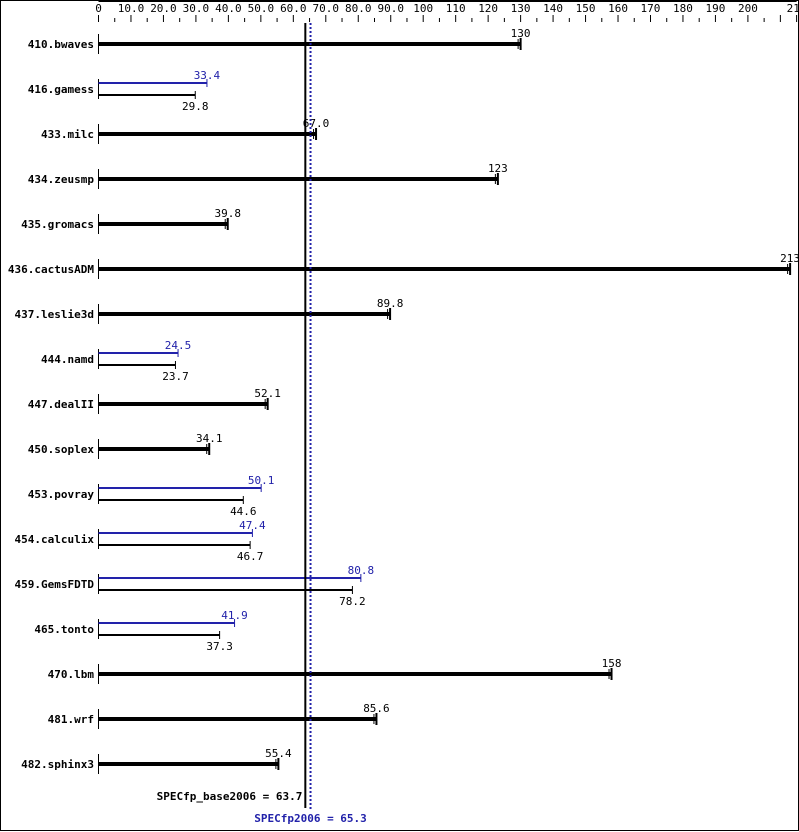  I want to click on x-tick-label: 180, so click(683, 8).